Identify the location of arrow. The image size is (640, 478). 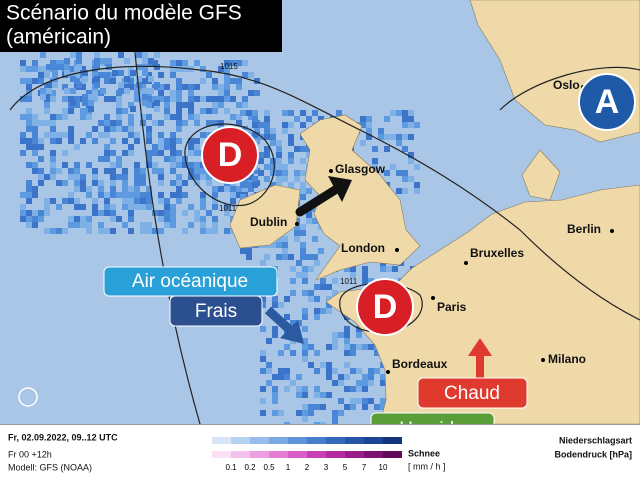
(317, 201).